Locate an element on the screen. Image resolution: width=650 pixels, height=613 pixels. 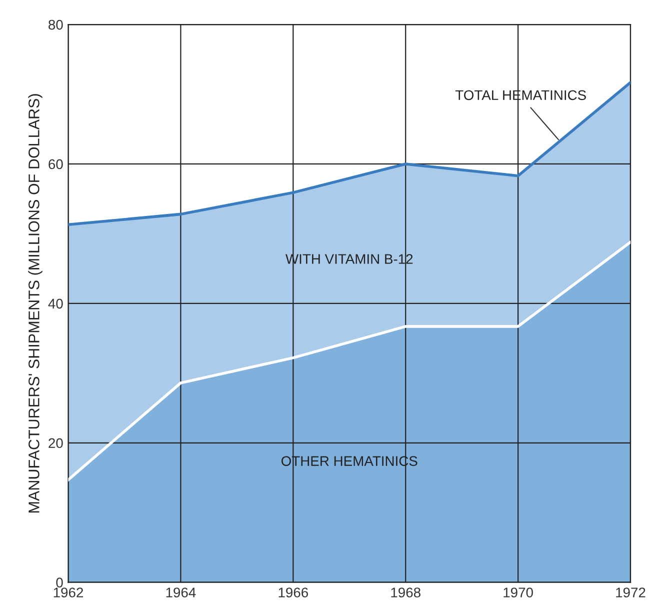
x-tick-label: 1968 is located at coordinates (405, 593).